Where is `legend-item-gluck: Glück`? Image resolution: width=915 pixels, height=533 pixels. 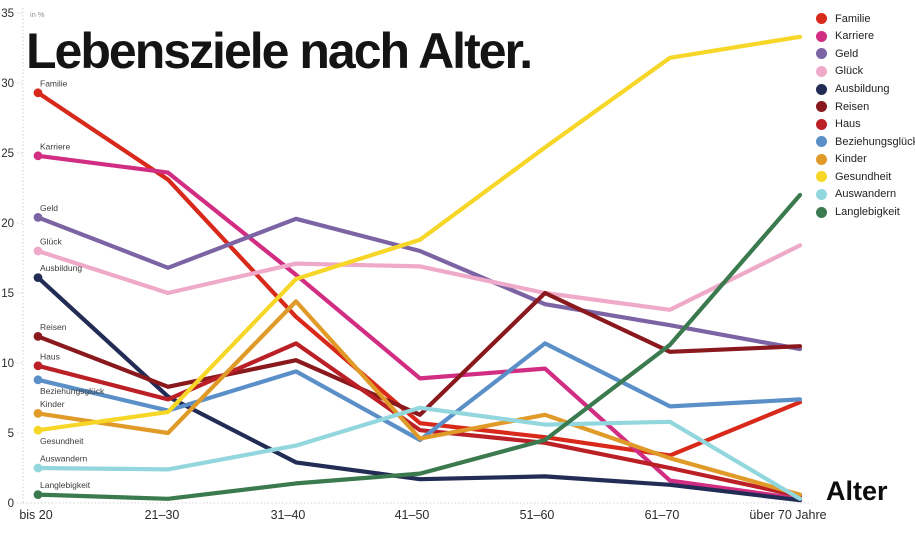 legend-item-gluck: Glück is located at coordinates (865, 71).